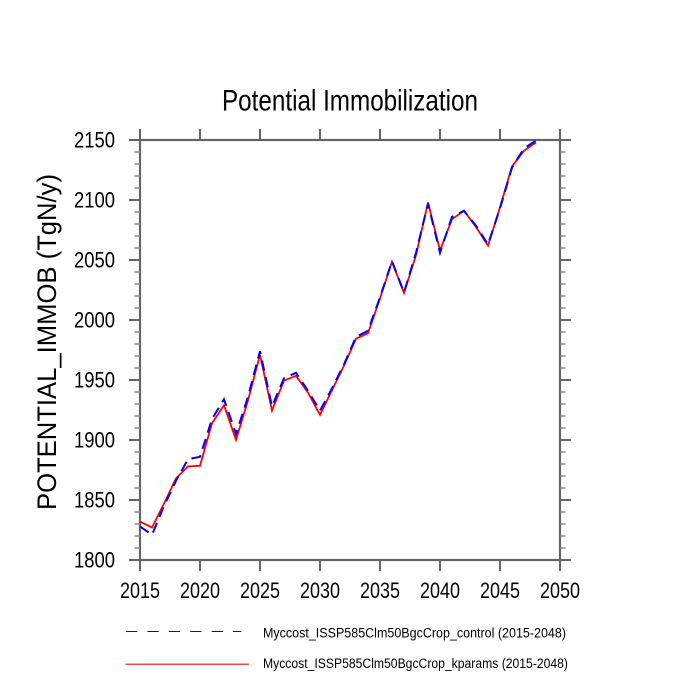  What do you see at coordinates (500, 590) in the screenshot?
I see `svg-text: 2045` at bounding box center [500, 590].